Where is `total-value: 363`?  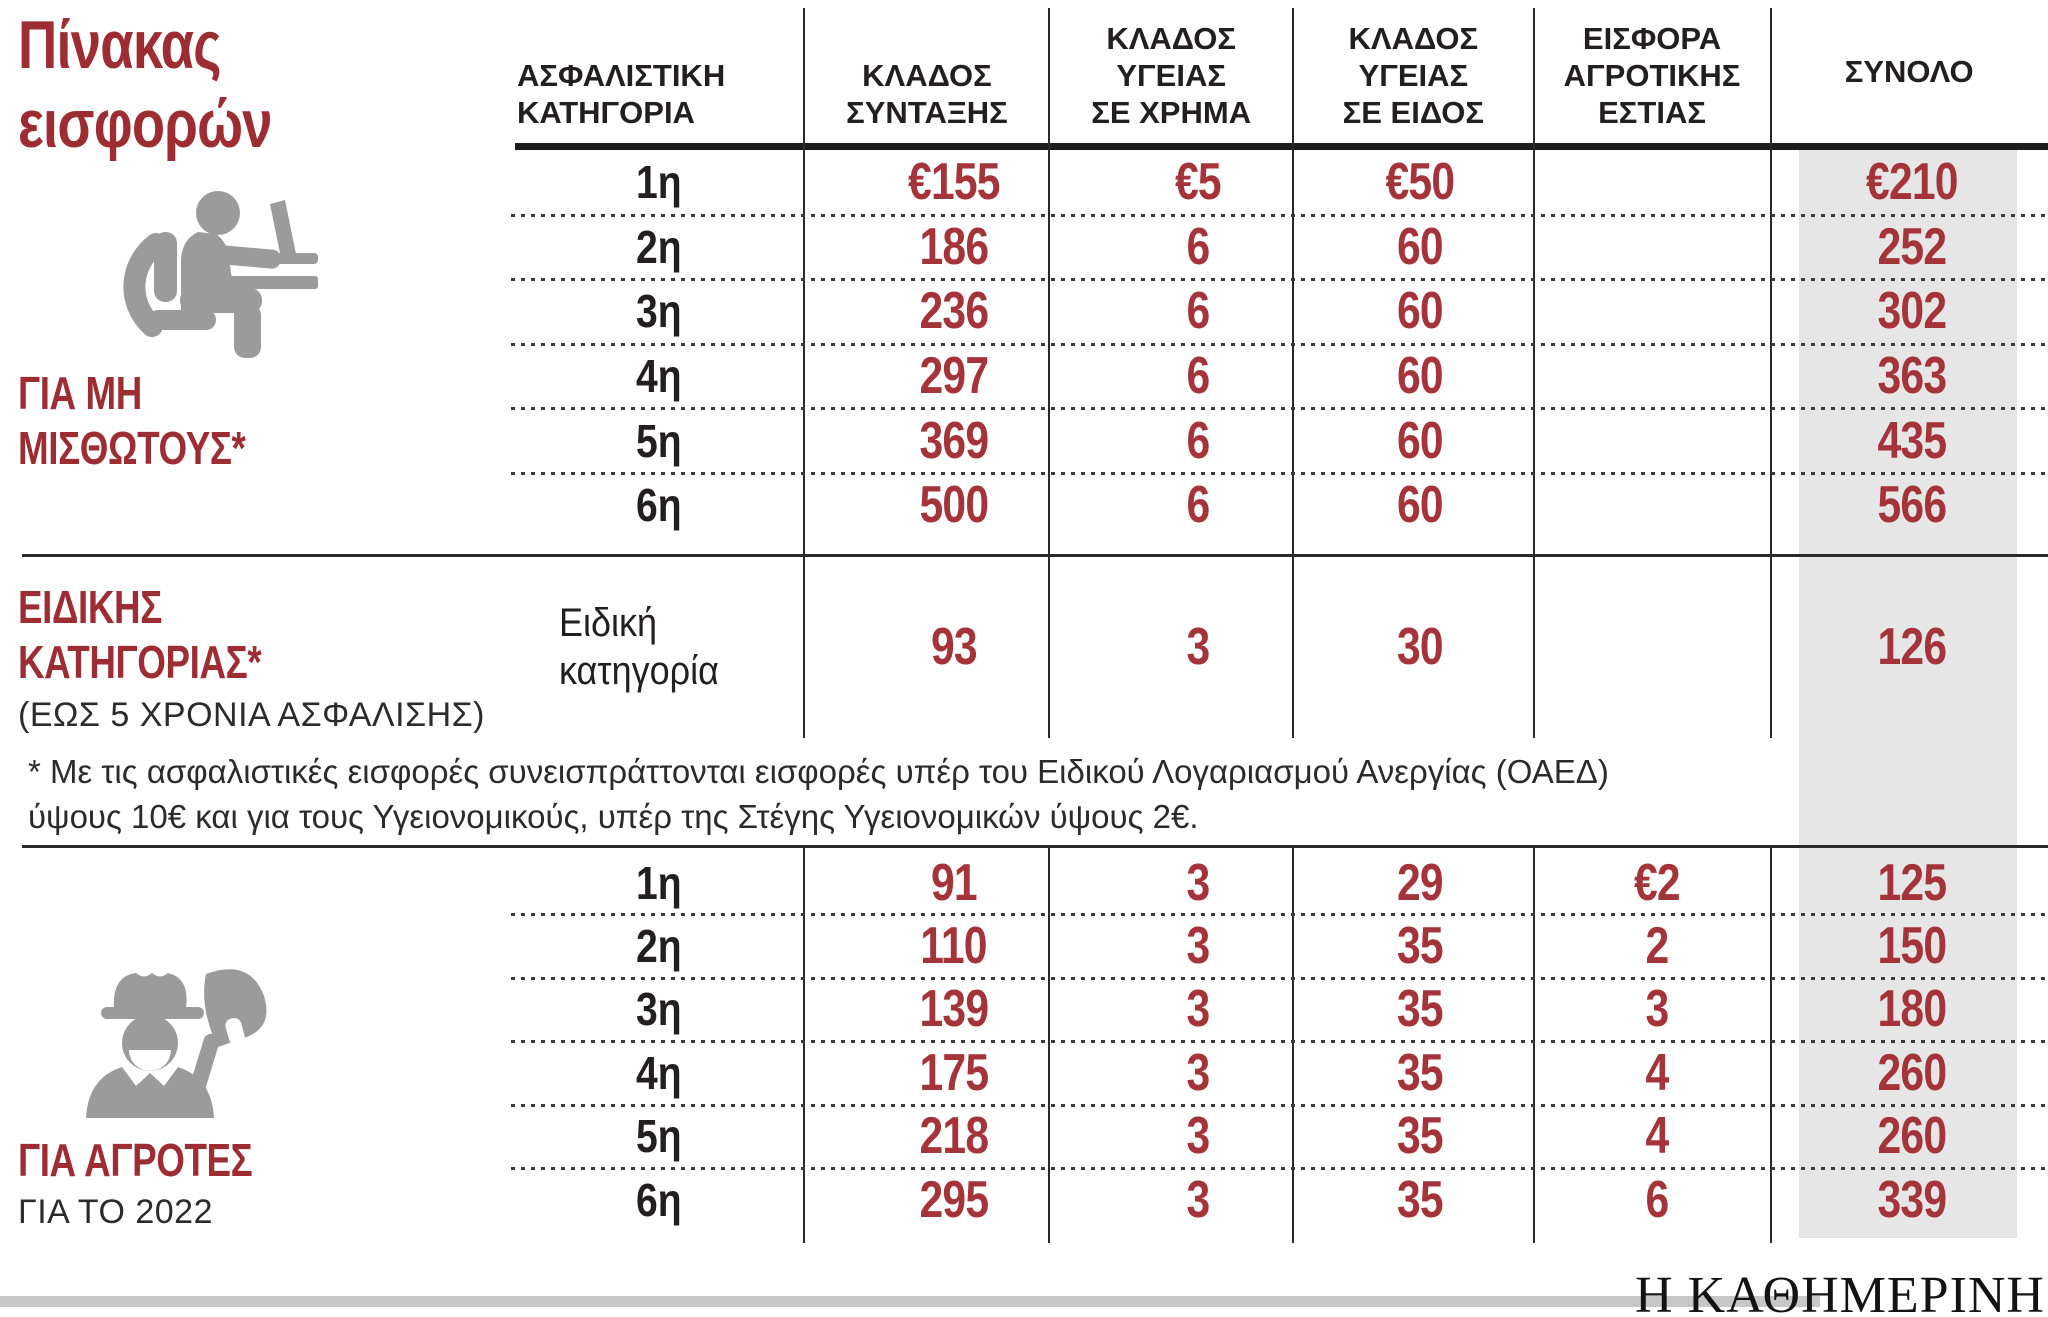
total-value: 363 is located at coordinates (1912, 376).